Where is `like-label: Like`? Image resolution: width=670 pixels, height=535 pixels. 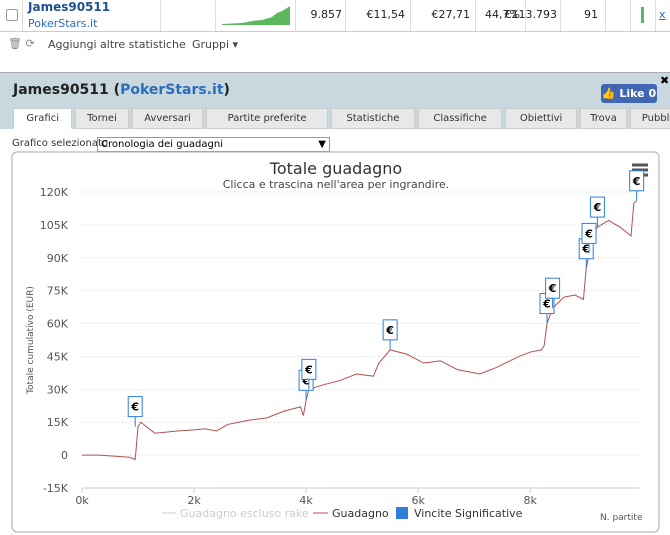
like-label: Like is located at coordinates (632, 93).